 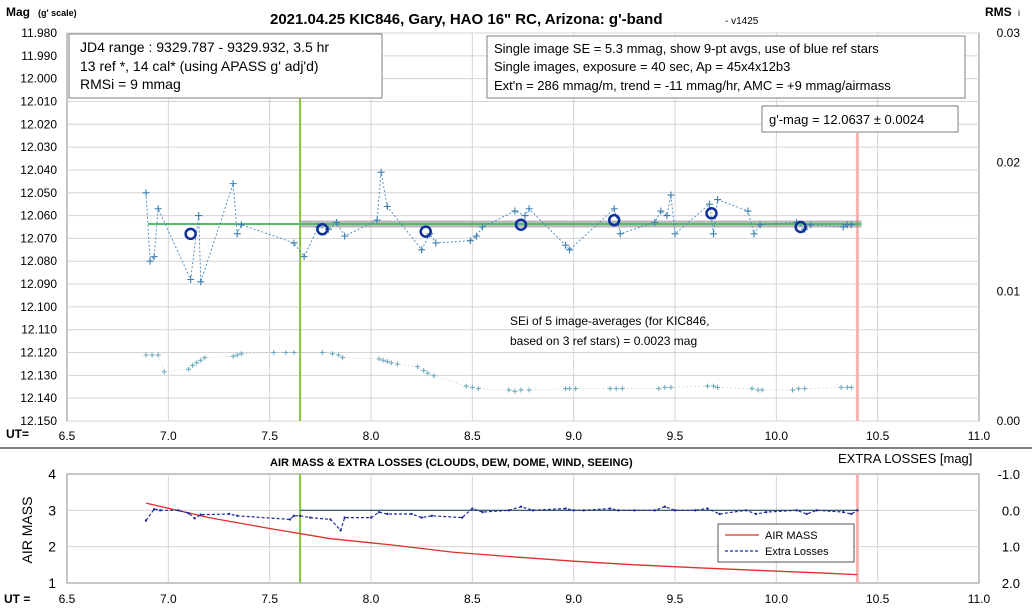 What do you see at coordinates (38, 238) in the screenshot?
I see `top-y-tick-label: 12.070` at bounding box center [38, 238].